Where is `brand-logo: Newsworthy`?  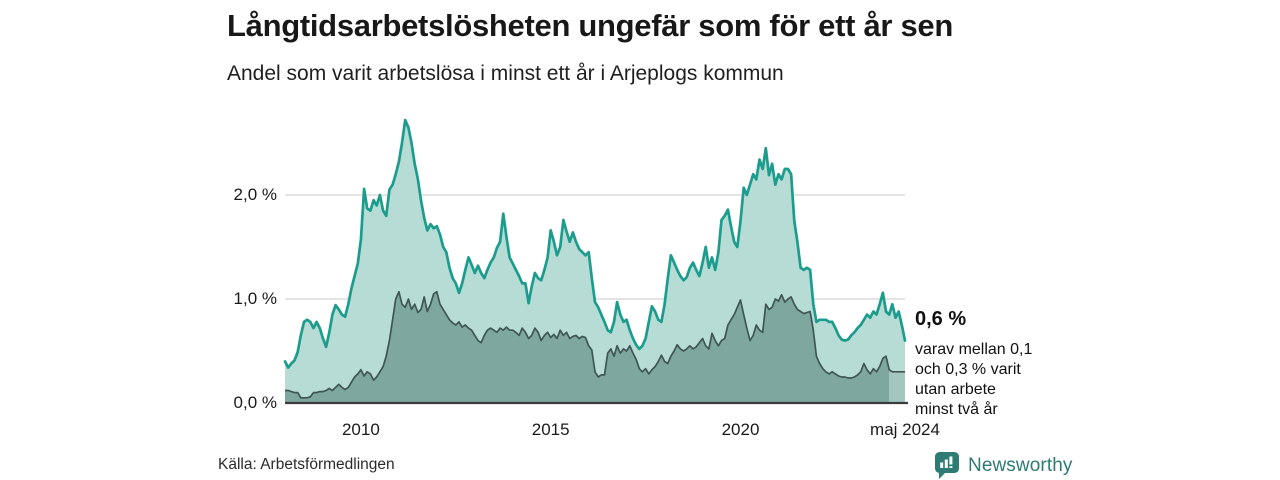 brand-logo: Newsworthy is located at coordinates (1003, 465).